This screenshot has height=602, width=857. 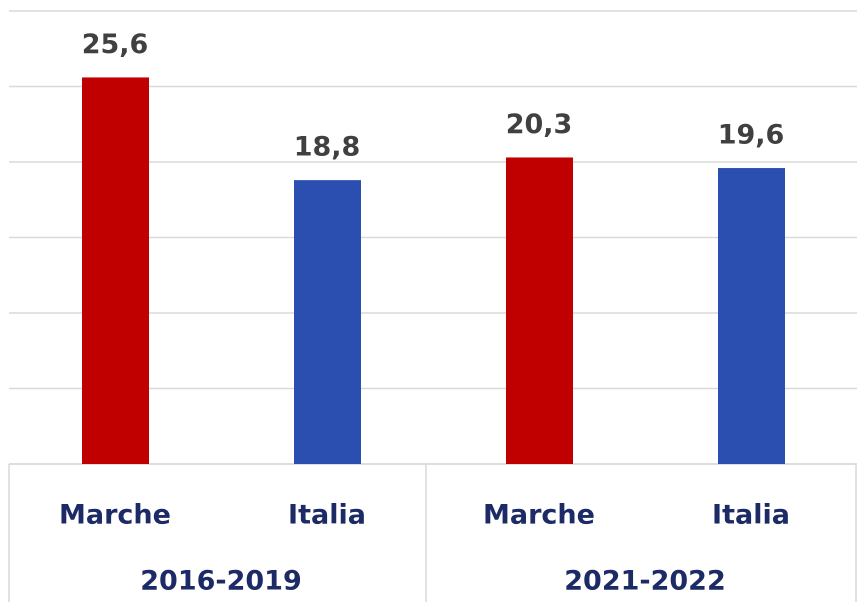 What do you see at coordinates (327, 147) in the screenshot?
I see `value-label: 18,8` at bounding box center [327, 147].